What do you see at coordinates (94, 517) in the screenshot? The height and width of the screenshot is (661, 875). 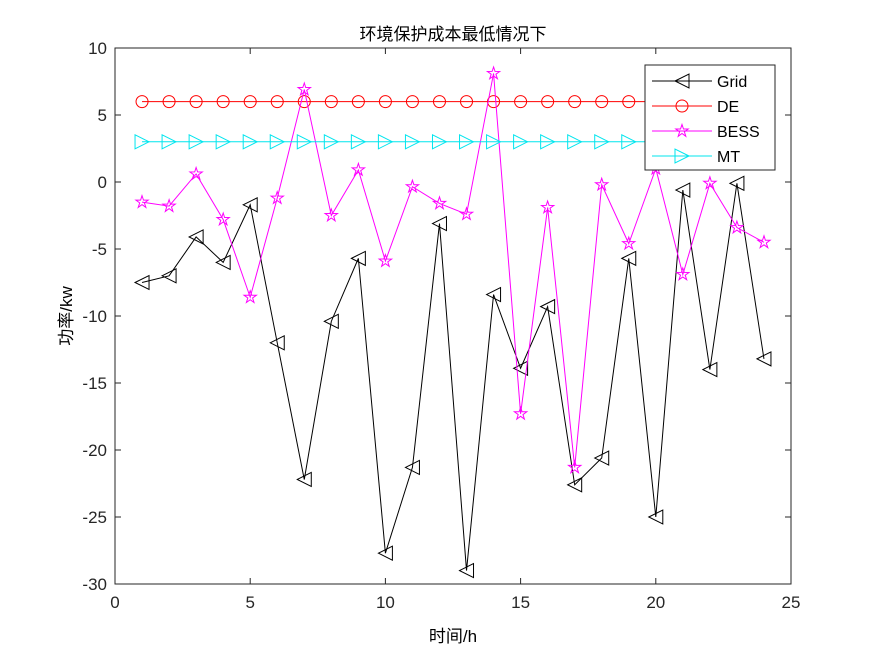 I see `y-tick-label: -25` at bounding box center [94, 517].